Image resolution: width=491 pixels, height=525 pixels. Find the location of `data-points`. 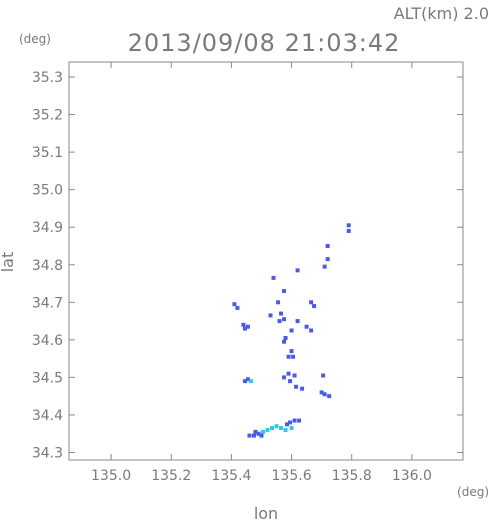

data-points is located at coordinates (291, 330).